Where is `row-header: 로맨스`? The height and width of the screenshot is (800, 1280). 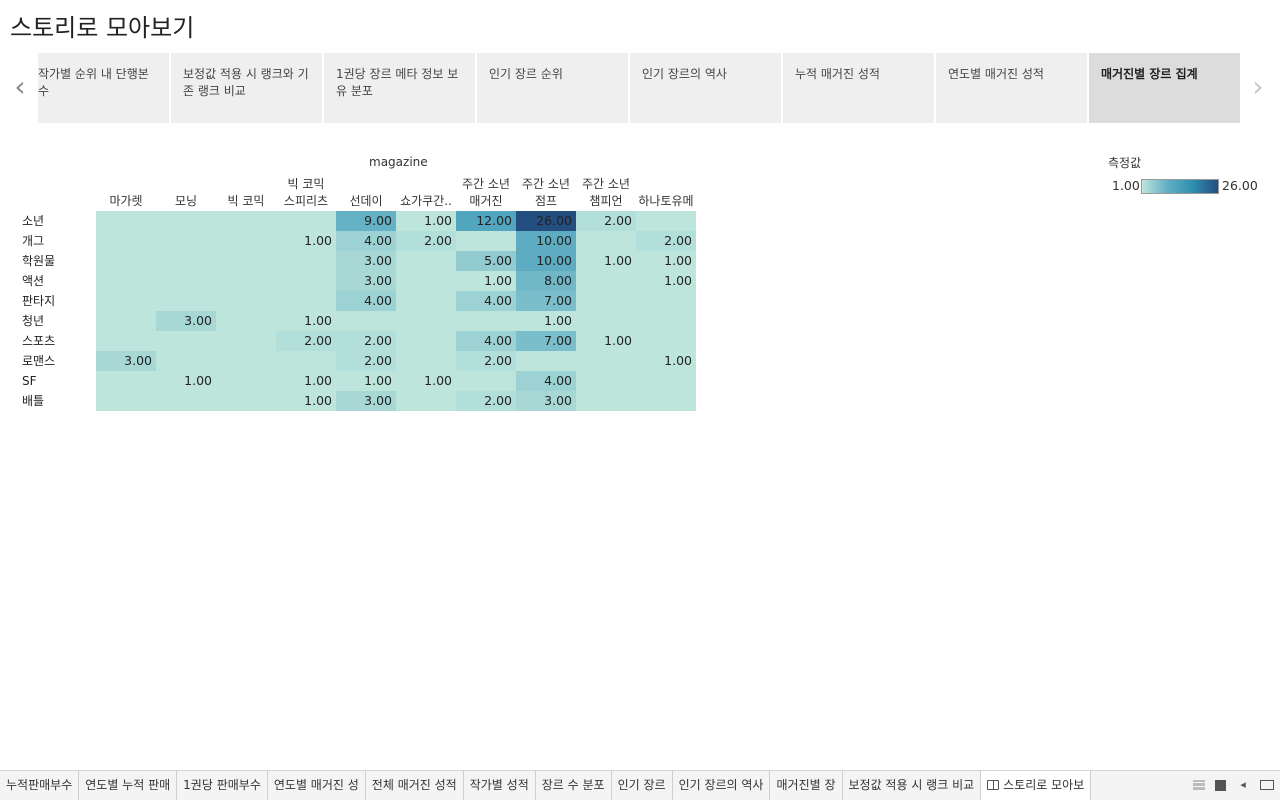 row-header: 로맨스 is located at coordinates (39, 361).